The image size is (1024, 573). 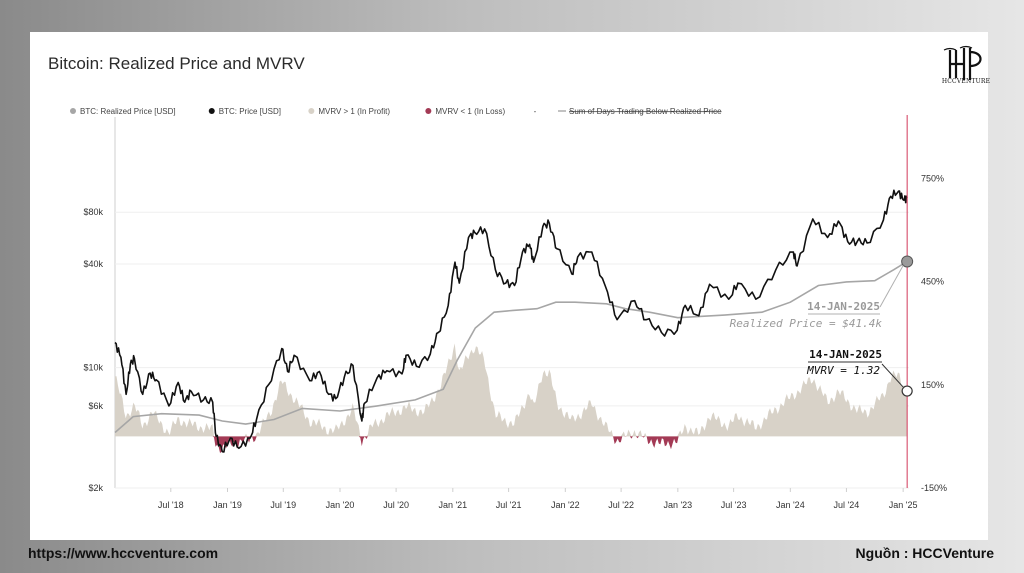 What do you see at coordinates (621, 505) in the screenshot?
I see `x-tick-label: Jul '22` at bounding box center [621, 505].